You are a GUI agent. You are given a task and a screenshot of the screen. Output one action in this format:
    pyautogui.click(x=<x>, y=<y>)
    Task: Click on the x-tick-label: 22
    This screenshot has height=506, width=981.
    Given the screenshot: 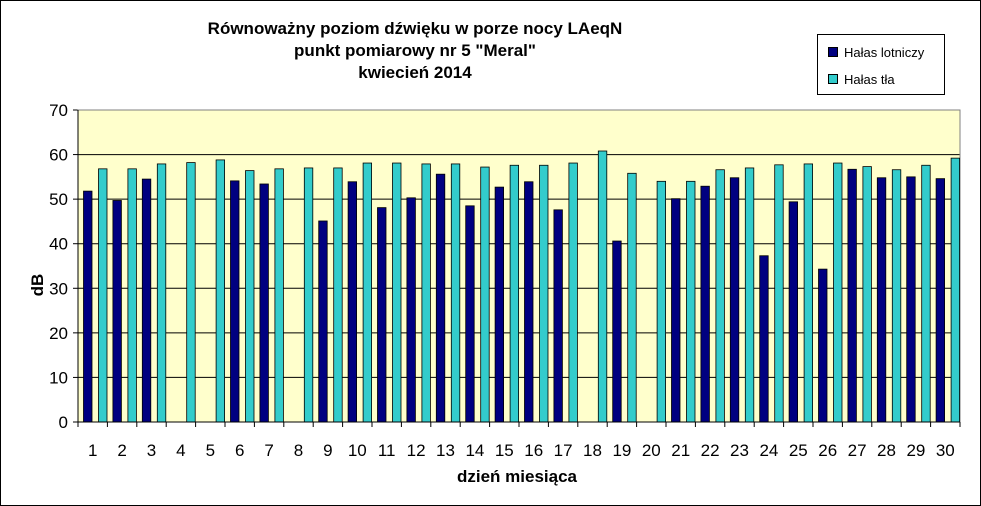 What is the action you would take?
    pyautogui.click(x=710, y=450)
    